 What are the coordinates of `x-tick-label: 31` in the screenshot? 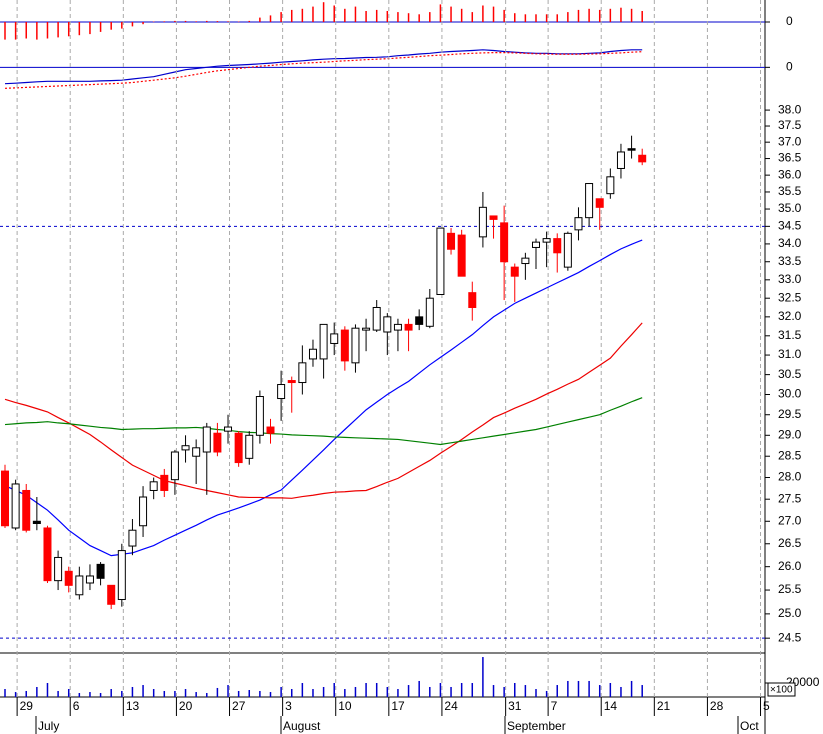 It's located at (515, 706).